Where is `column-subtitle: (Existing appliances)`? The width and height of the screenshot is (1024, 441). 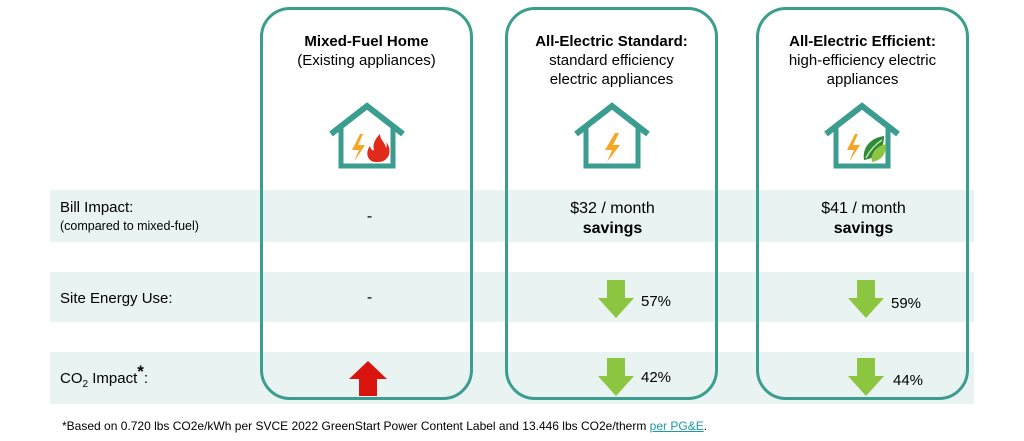
column-subtitle: (Existing appliances) is located at coordinates (366, 60).